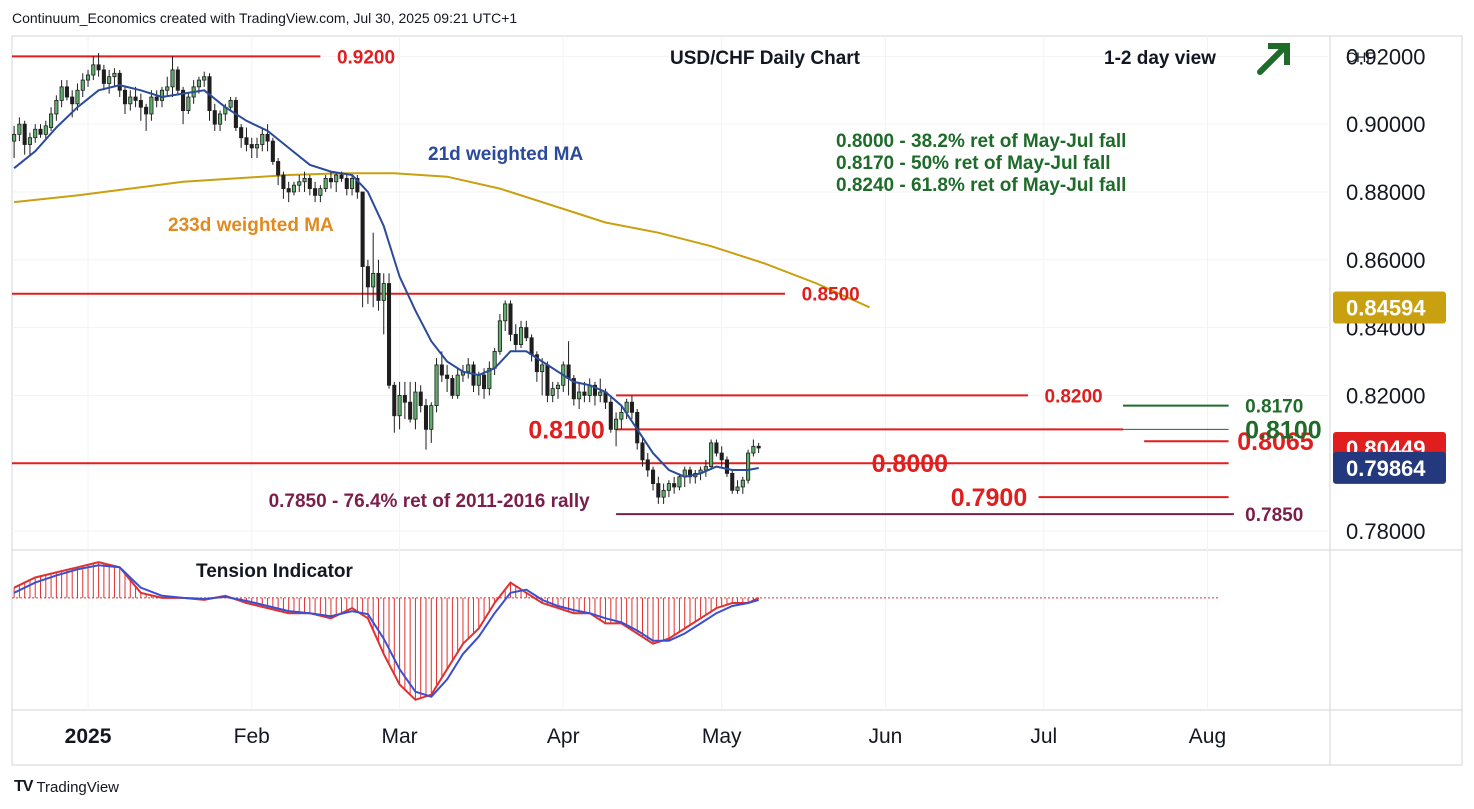  I want to click on level-label: 0.8170, so click(1274, 407).